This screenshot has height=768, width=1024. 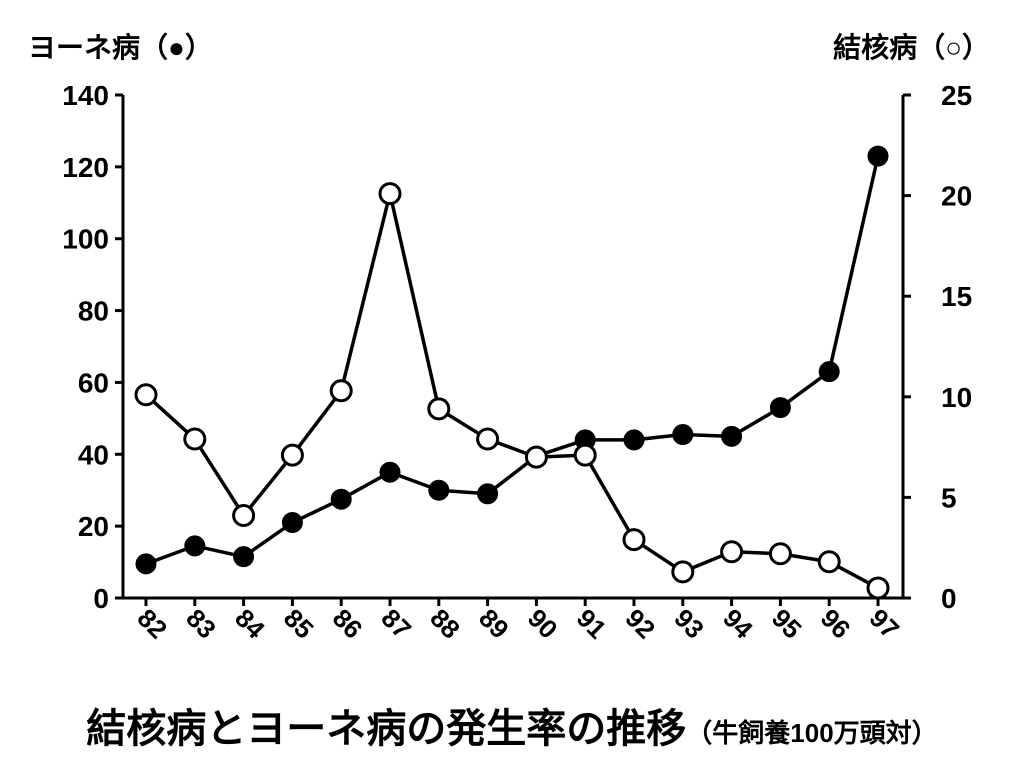 I want to click on x-tick-label: 85, so click(x=299, y=624).